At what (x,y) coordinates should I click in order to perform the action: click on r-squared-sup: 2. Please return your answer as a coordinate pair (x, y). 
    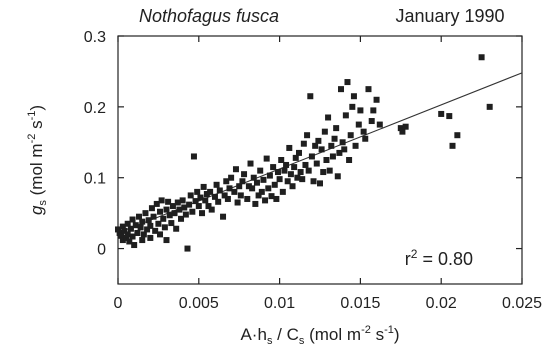
    Looking at the image, I should click on (414, 254).